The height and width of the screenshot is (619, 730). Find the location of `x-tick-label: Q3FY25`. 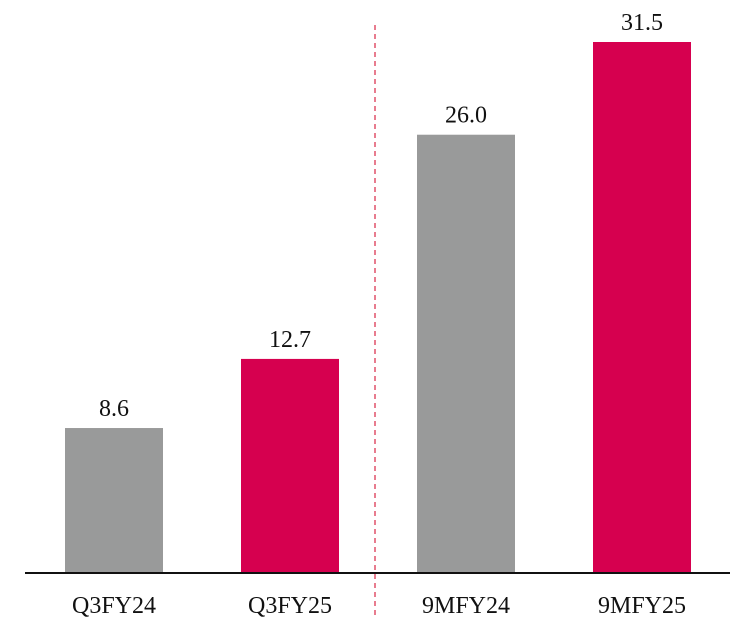

x-tick-label: Q3FY25 is located at coordinates (290, 606).